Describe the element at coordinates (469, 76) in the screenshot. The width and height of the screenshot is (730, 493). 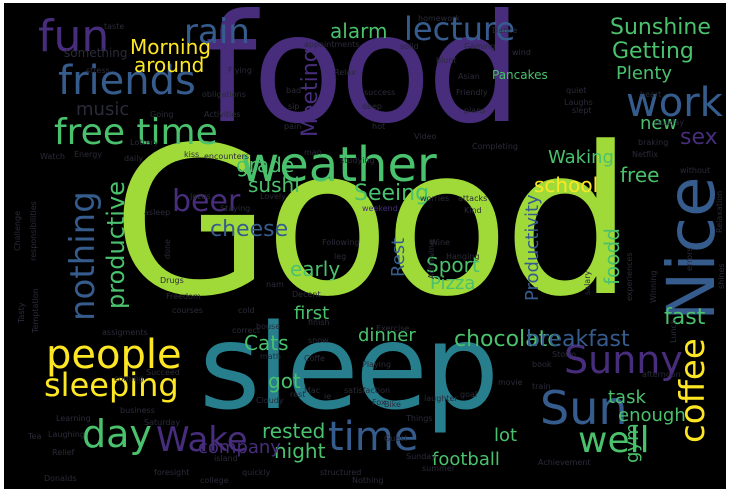
I see `word-asian: Asian` at that location.